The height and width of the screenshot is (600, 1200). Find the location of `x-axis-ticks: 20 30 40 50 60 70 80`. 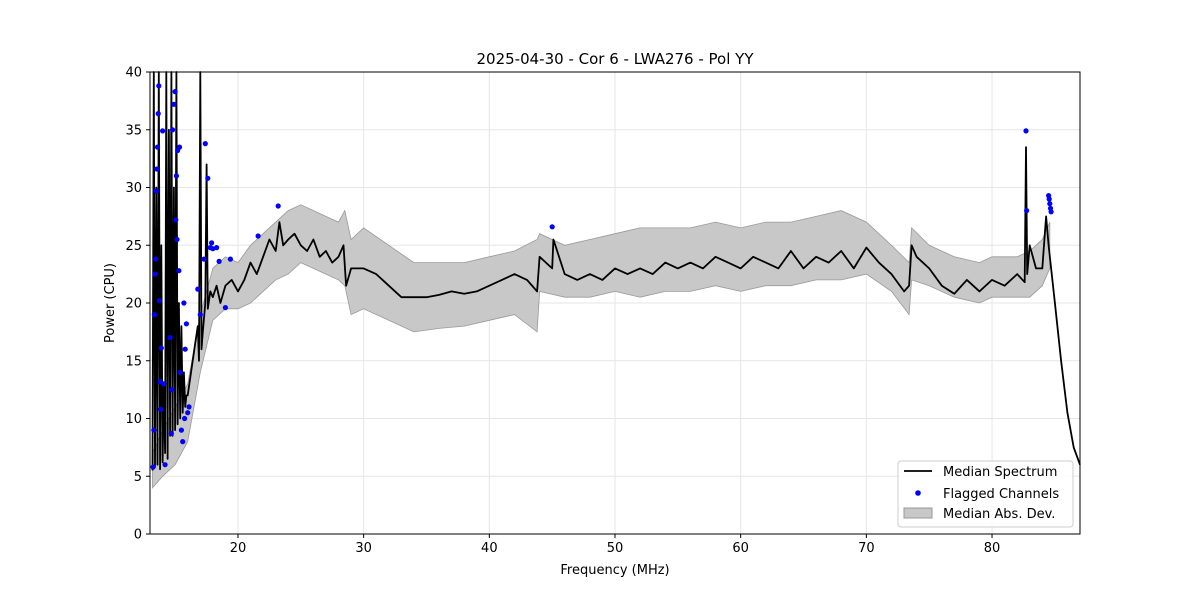

x-axis-ticks: 20 30 40 50 60 70 80 is located at coordinates (615, 545).